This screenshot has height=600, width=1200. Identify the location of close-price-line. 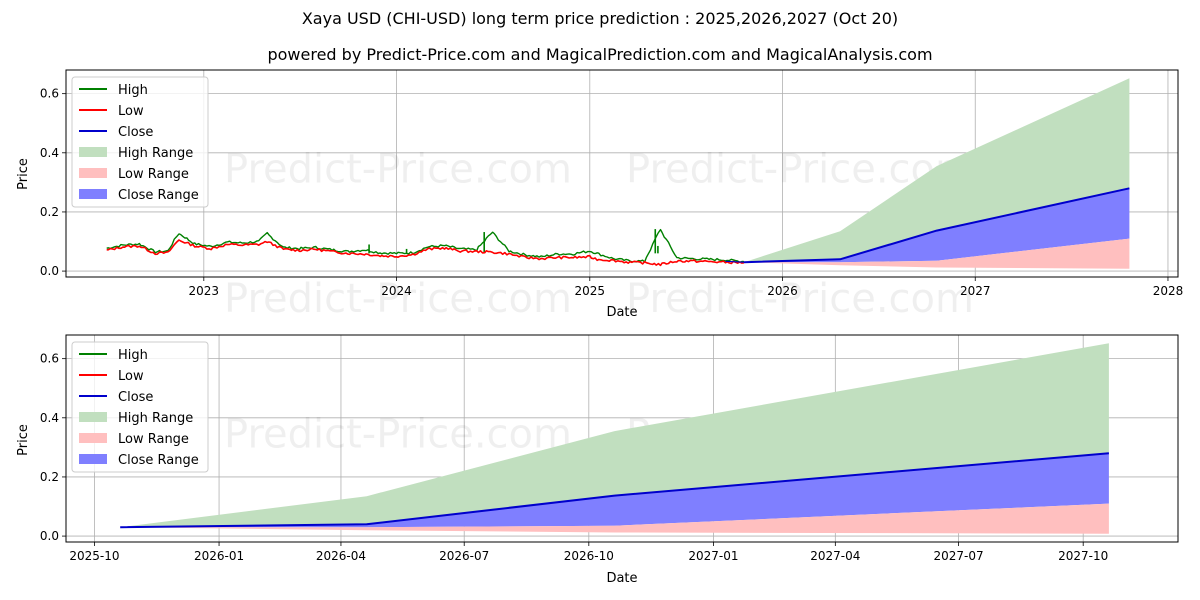
(735, 261).